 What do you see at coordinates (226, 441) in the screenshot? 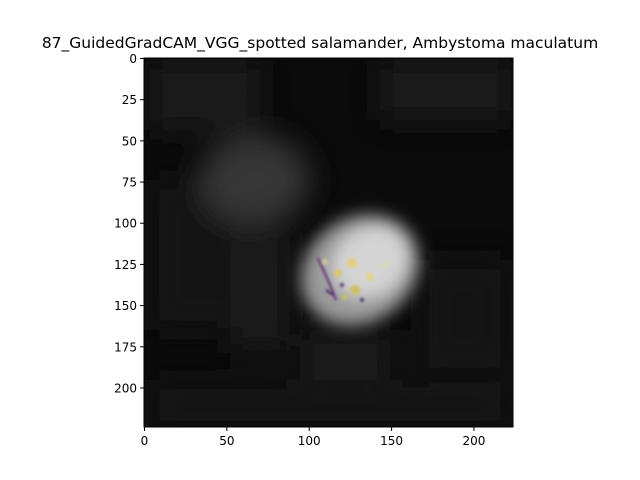
I see `x-tick-label: 50` at bounding box center [226, 441].